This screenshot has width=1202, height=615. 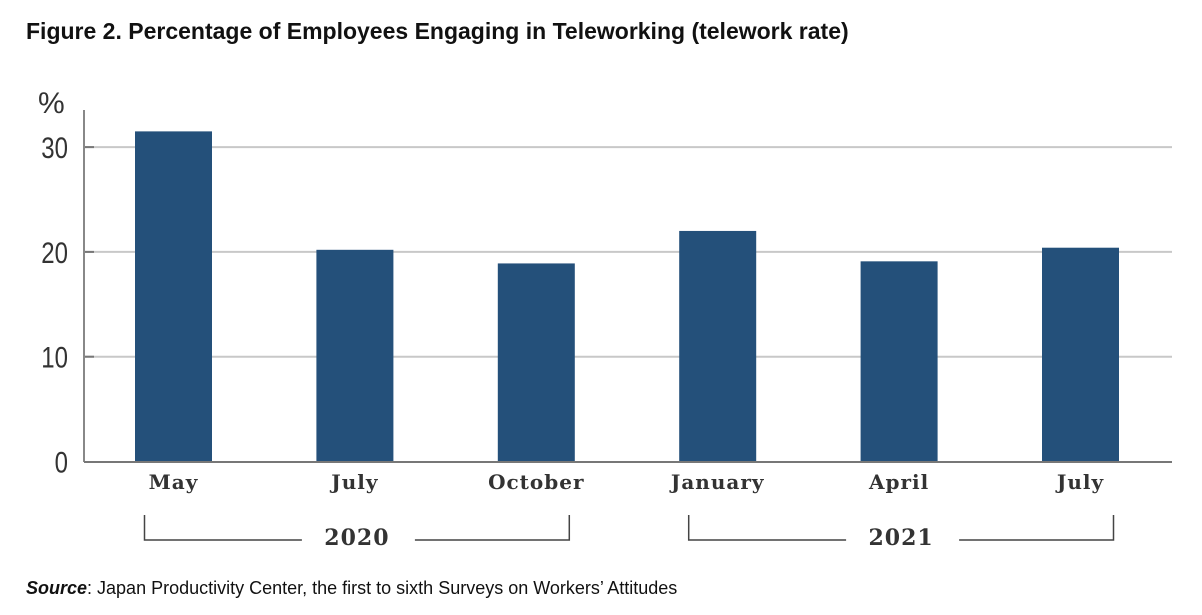 What do you see at coordinates (174, 482) in the screenshot?
I see `x-tick-label: May` at bounding box center [174, 482].